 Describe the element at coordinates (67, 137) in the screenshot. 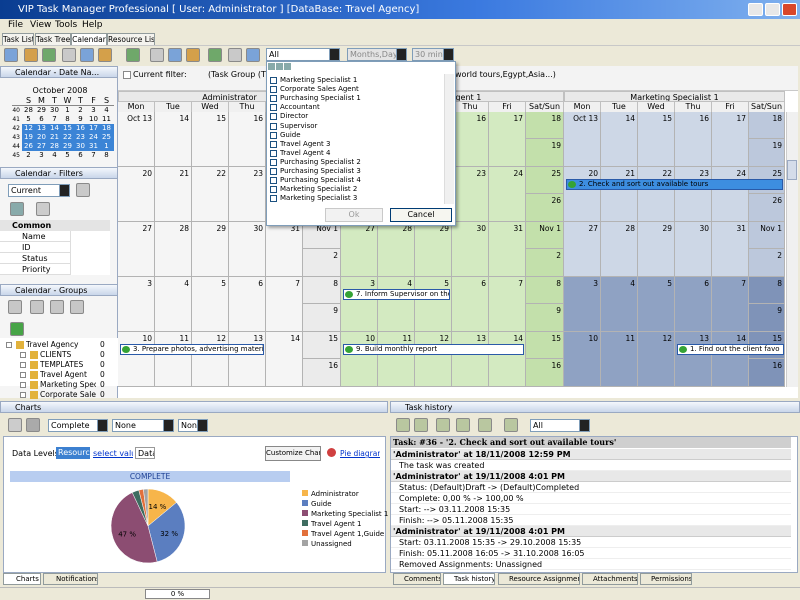

I see `mini-day: 22` at that location.